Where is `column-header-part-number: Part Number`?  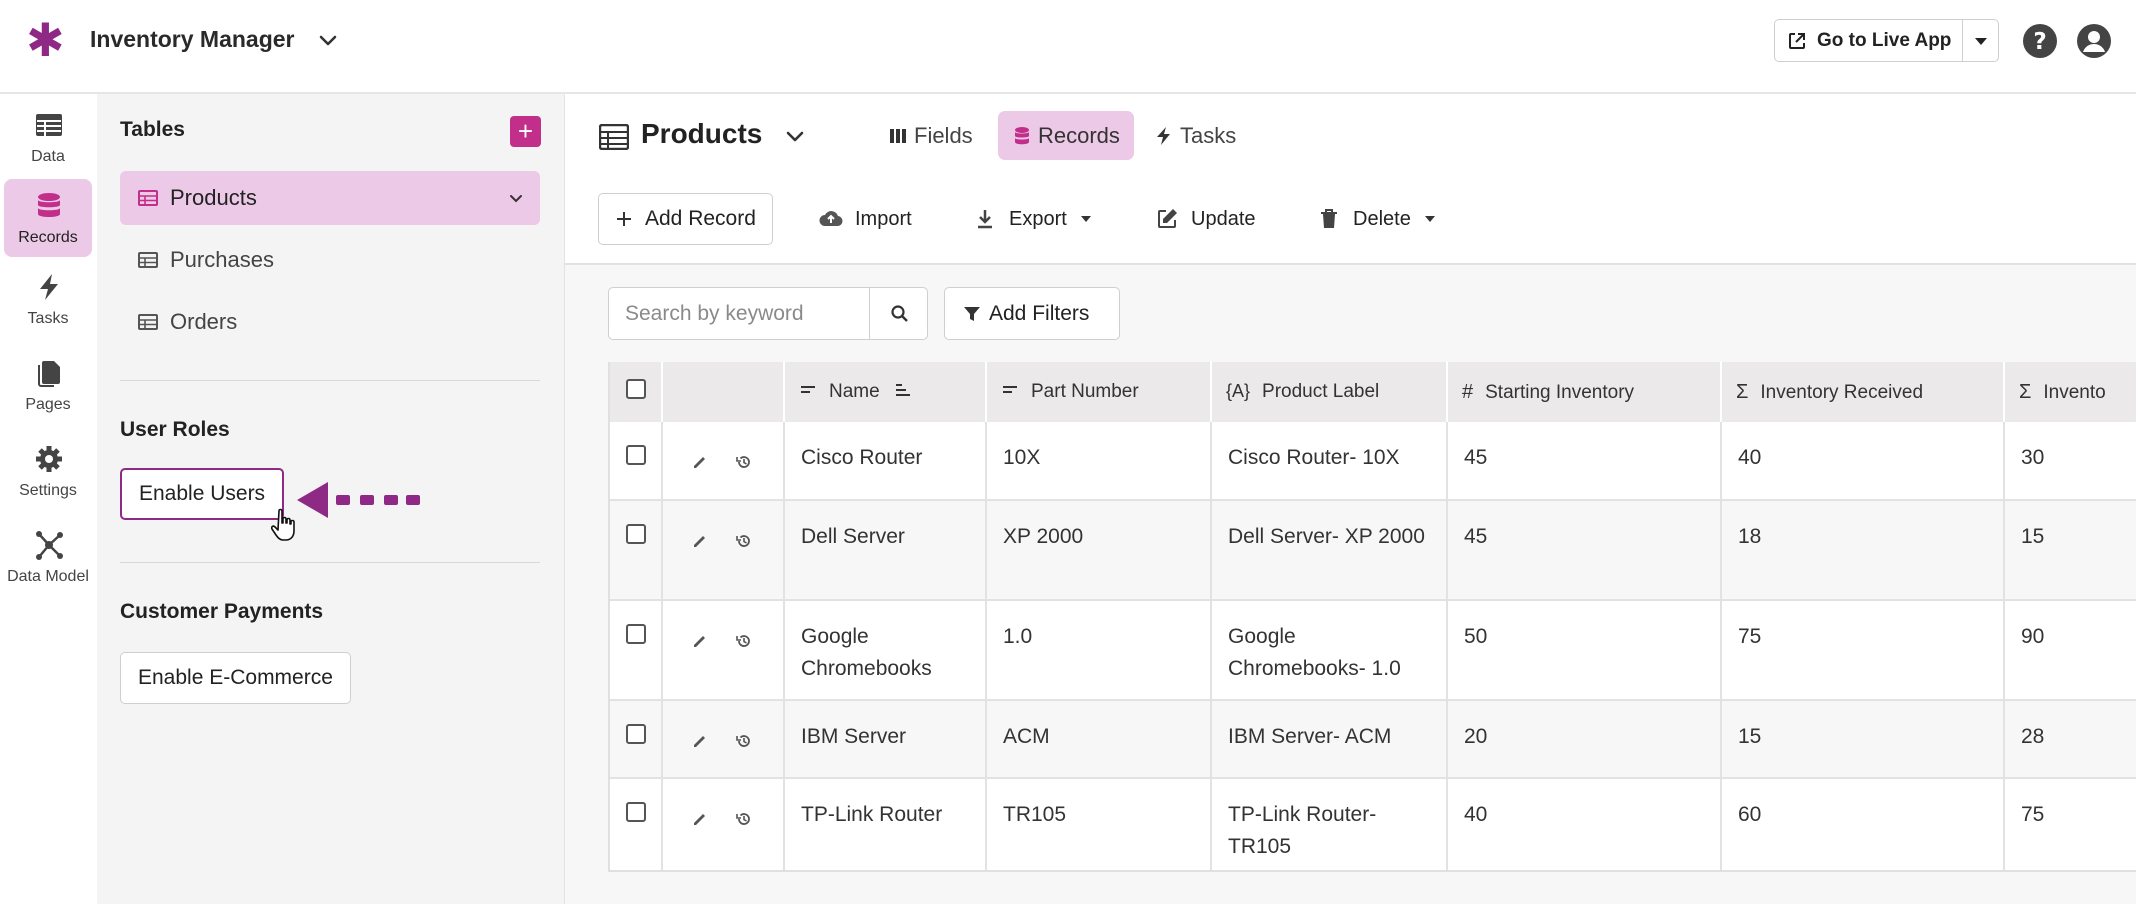
column-header-part-number: Part Number is located at coordinates (1099, 392).